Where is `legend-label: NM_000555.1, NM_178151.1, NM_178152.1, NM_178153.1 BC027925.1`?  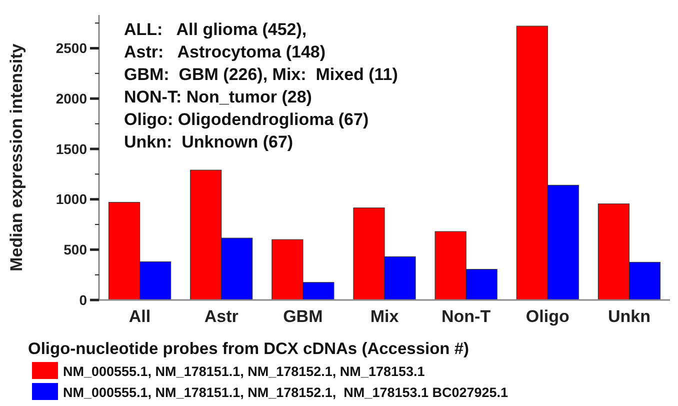 legend-label: NM_000555.1, NM_178151.1, NM_178152.1, NM_178153.1 BC027925.1 is located at coordinates (286, 392).